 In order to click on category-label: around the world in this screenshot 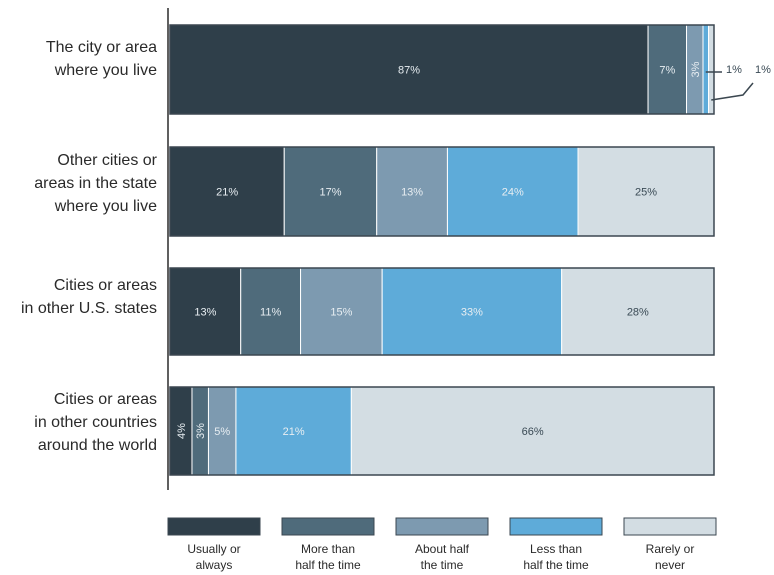, I will do `click(97, 445)`.